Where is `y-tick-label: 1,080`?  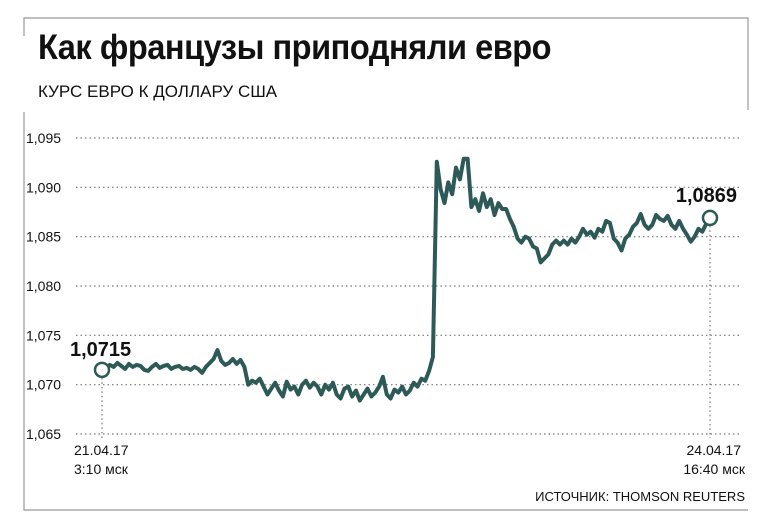 y-tick-label: 1,080 is located at coordinates (43, 286).